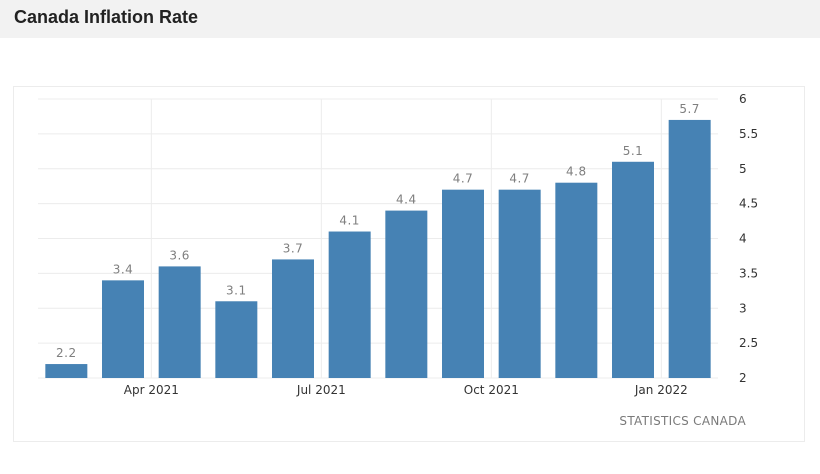 This screenshot has height=474, width=820. Describe the element at coordinates (748, 273) in the screenshot. I see `y-tick-label: 3.5` at that location.